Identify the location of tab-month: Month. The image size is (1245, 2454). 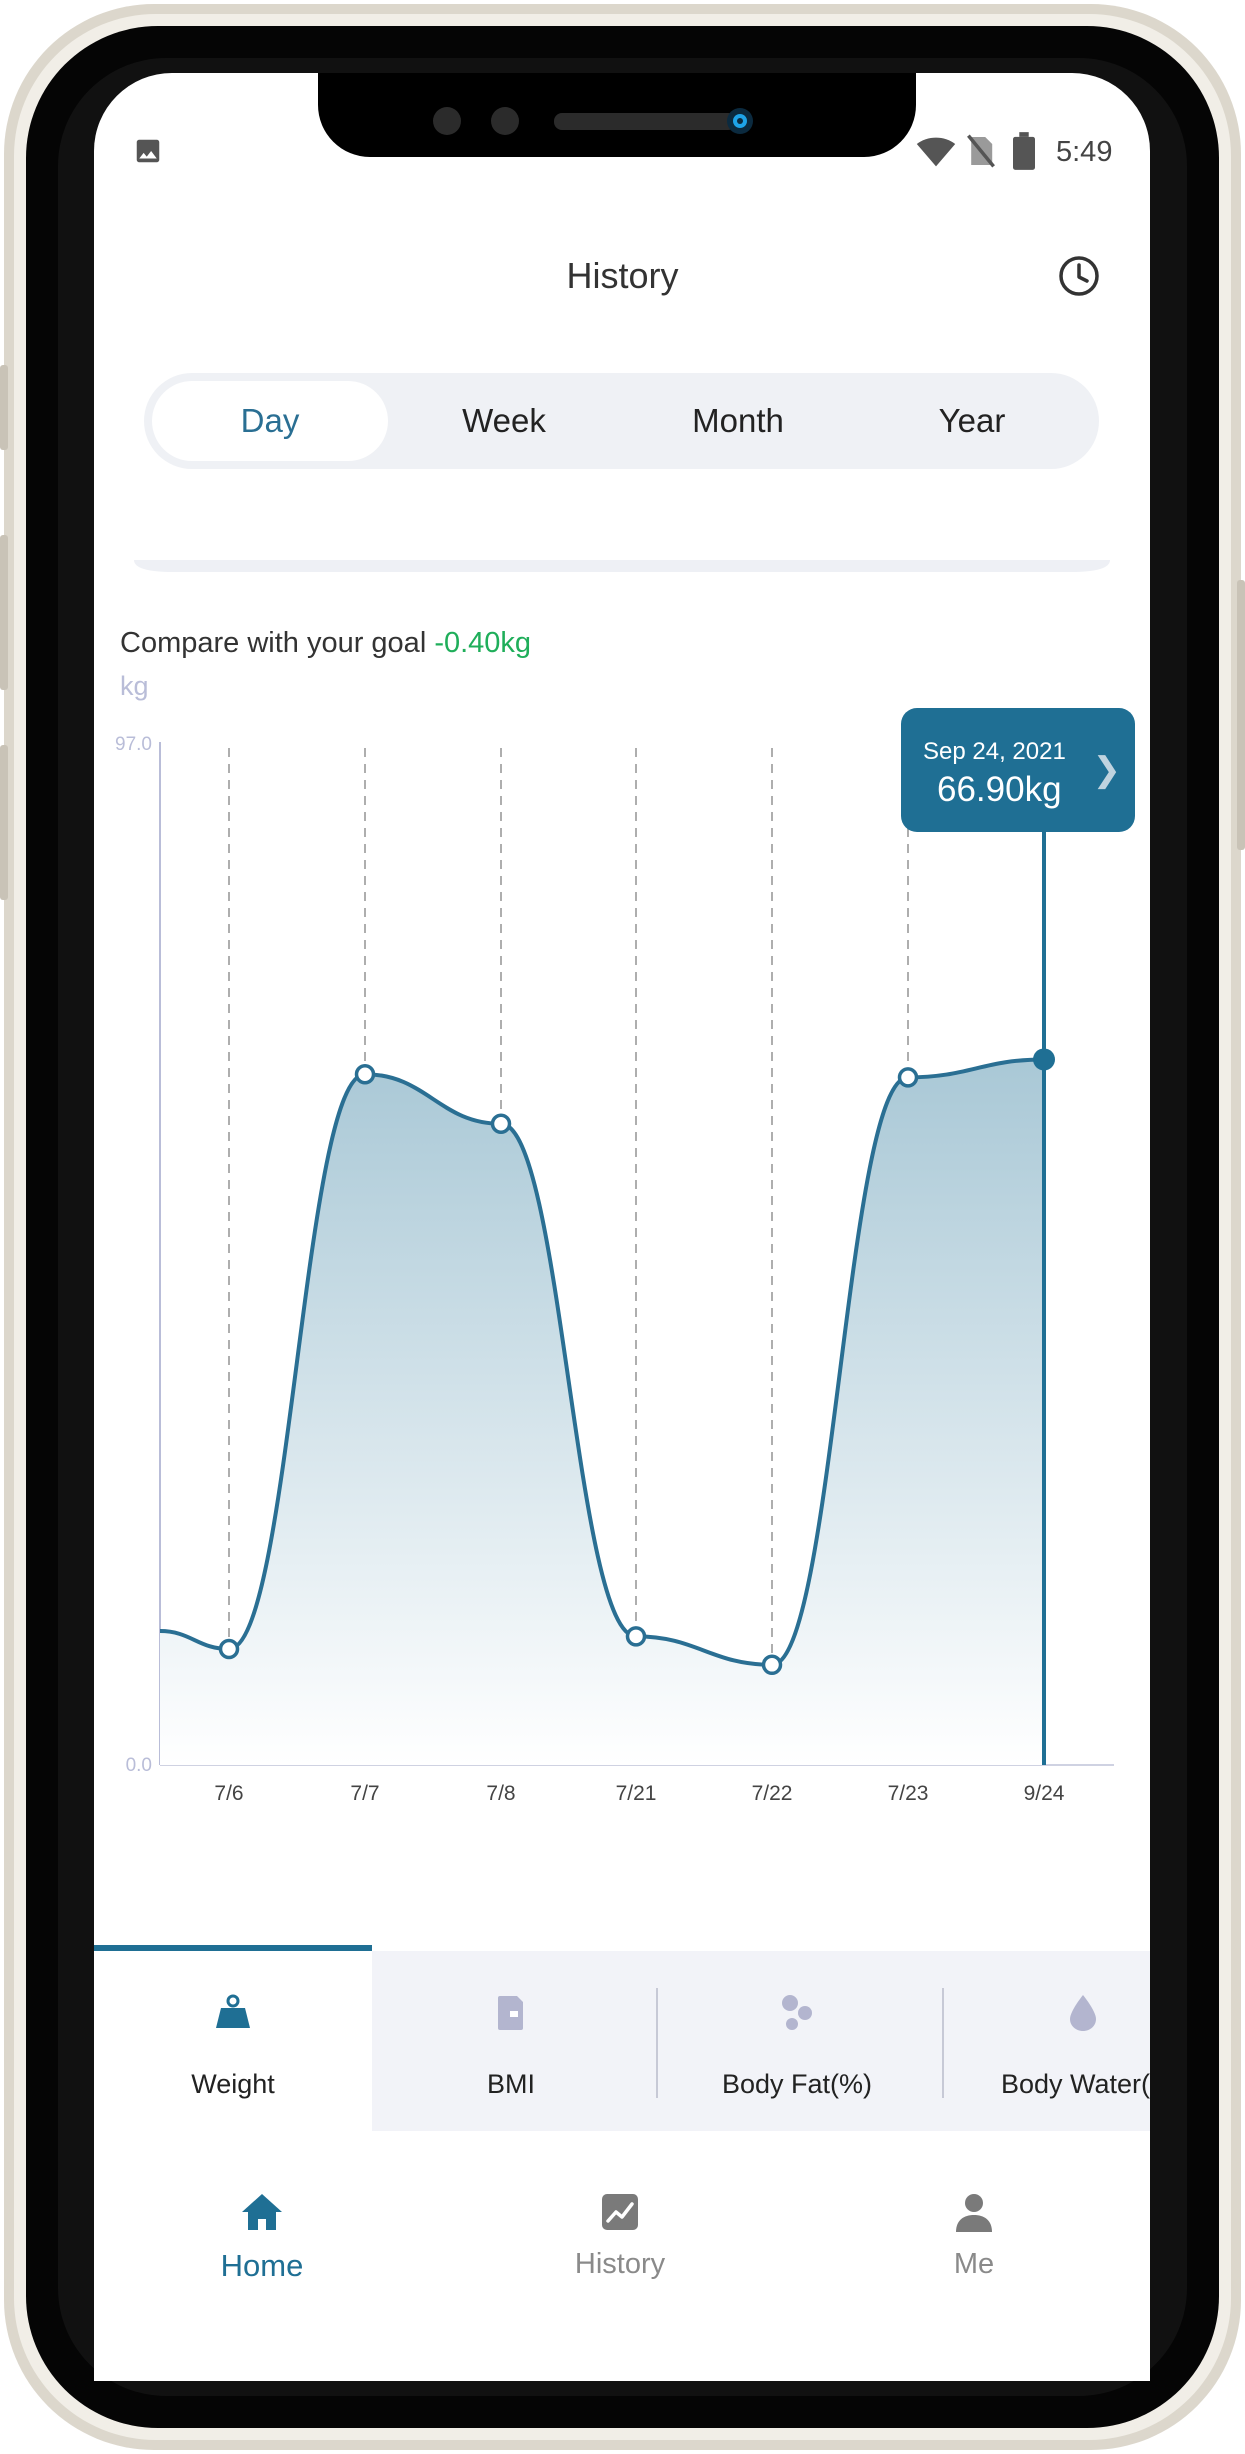
(738, 420).